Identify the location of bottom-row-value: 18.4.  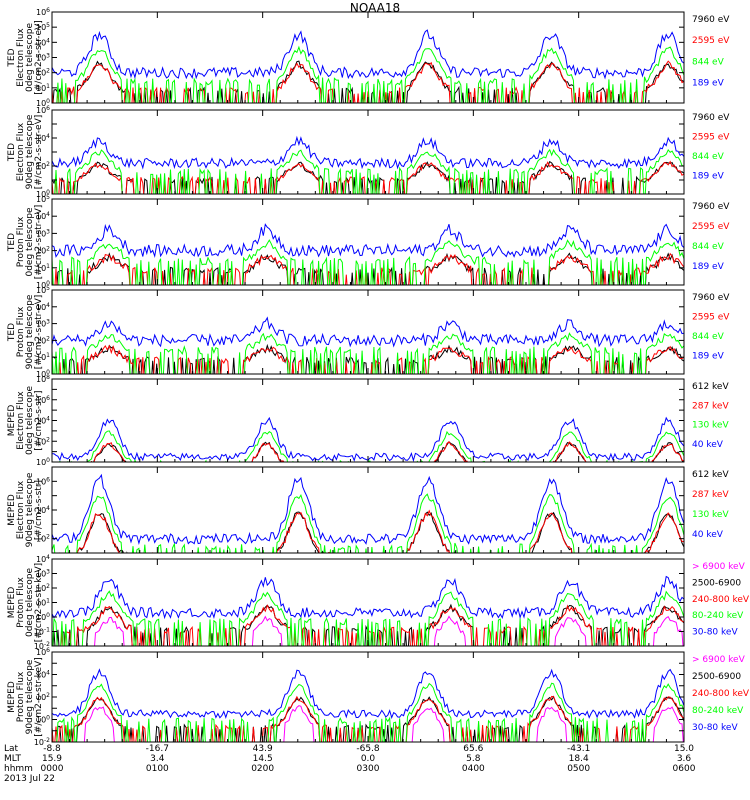
(579, 759).